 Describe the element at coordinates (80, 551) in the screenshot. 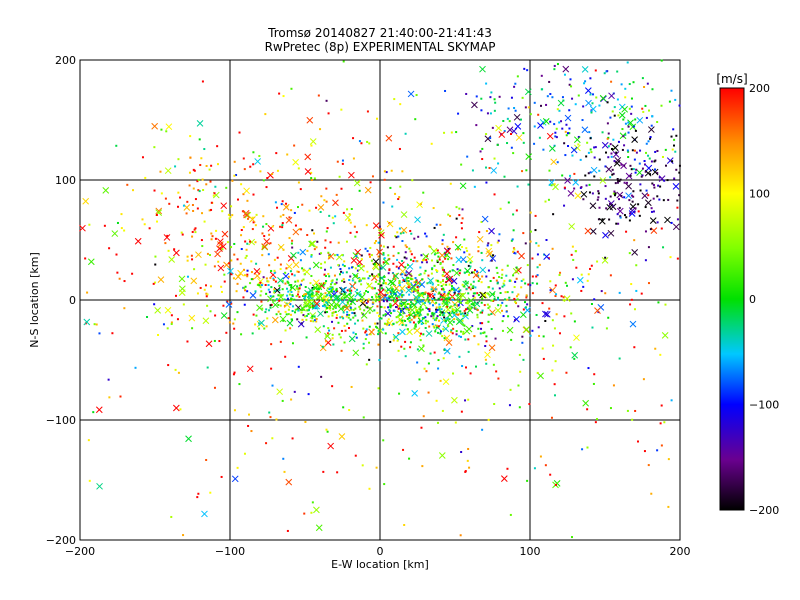

I see `x-tick-label: −200` at that location.